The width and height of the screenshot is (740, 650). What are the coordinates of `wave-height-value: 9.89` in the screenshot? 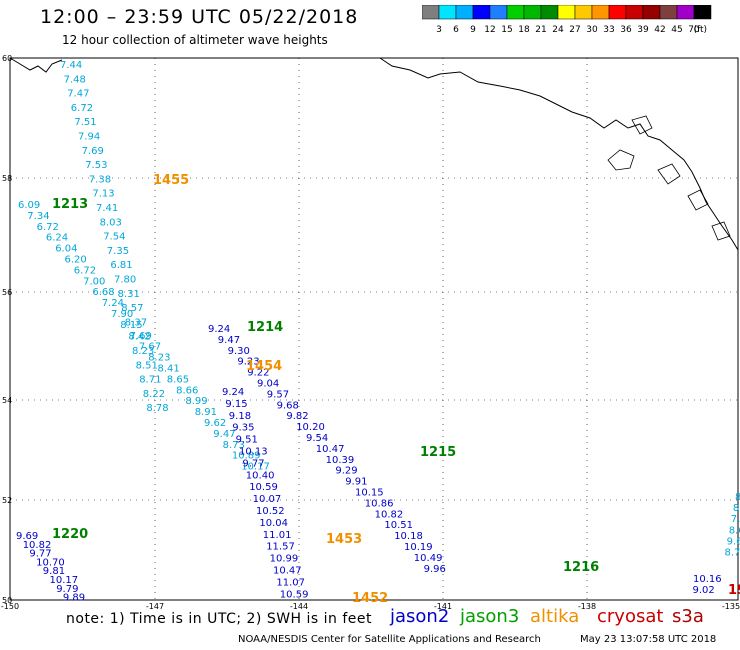 It's located at (74, 598).